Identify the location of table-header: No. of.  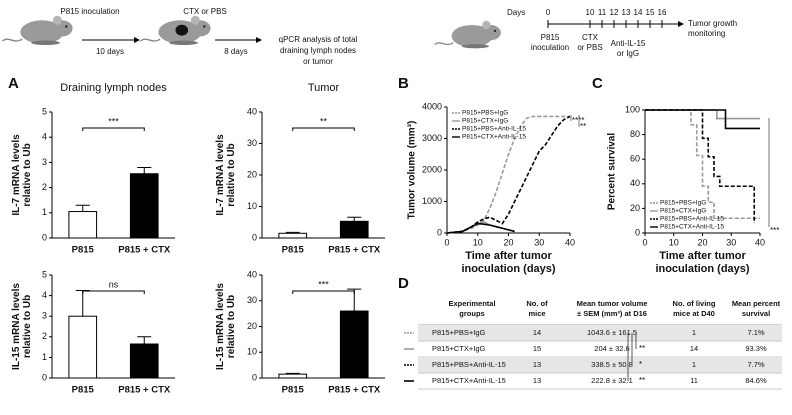
(537, 303).